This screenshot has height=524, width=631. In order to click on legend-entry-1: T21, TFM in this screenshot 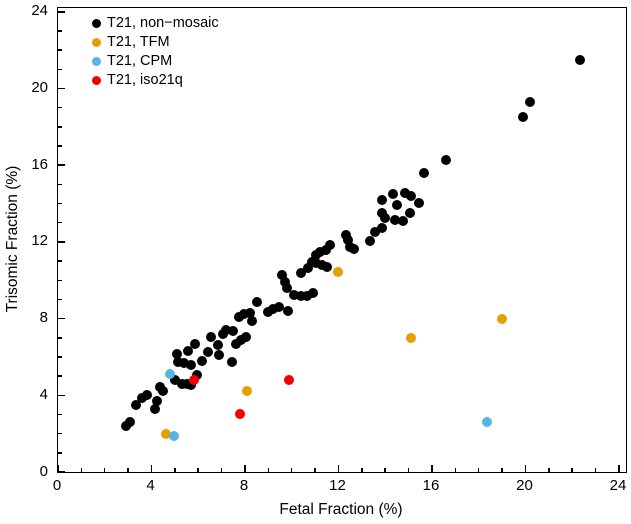, I will do `click(155, 42)`.